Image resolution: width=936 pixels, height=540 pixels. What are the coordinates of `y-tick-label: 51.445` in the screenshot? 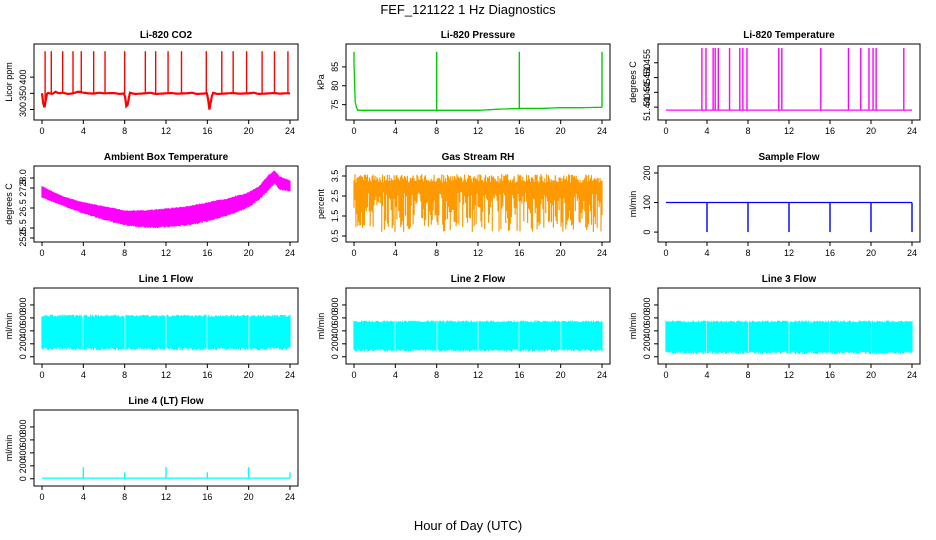 It's located at (647, 93).